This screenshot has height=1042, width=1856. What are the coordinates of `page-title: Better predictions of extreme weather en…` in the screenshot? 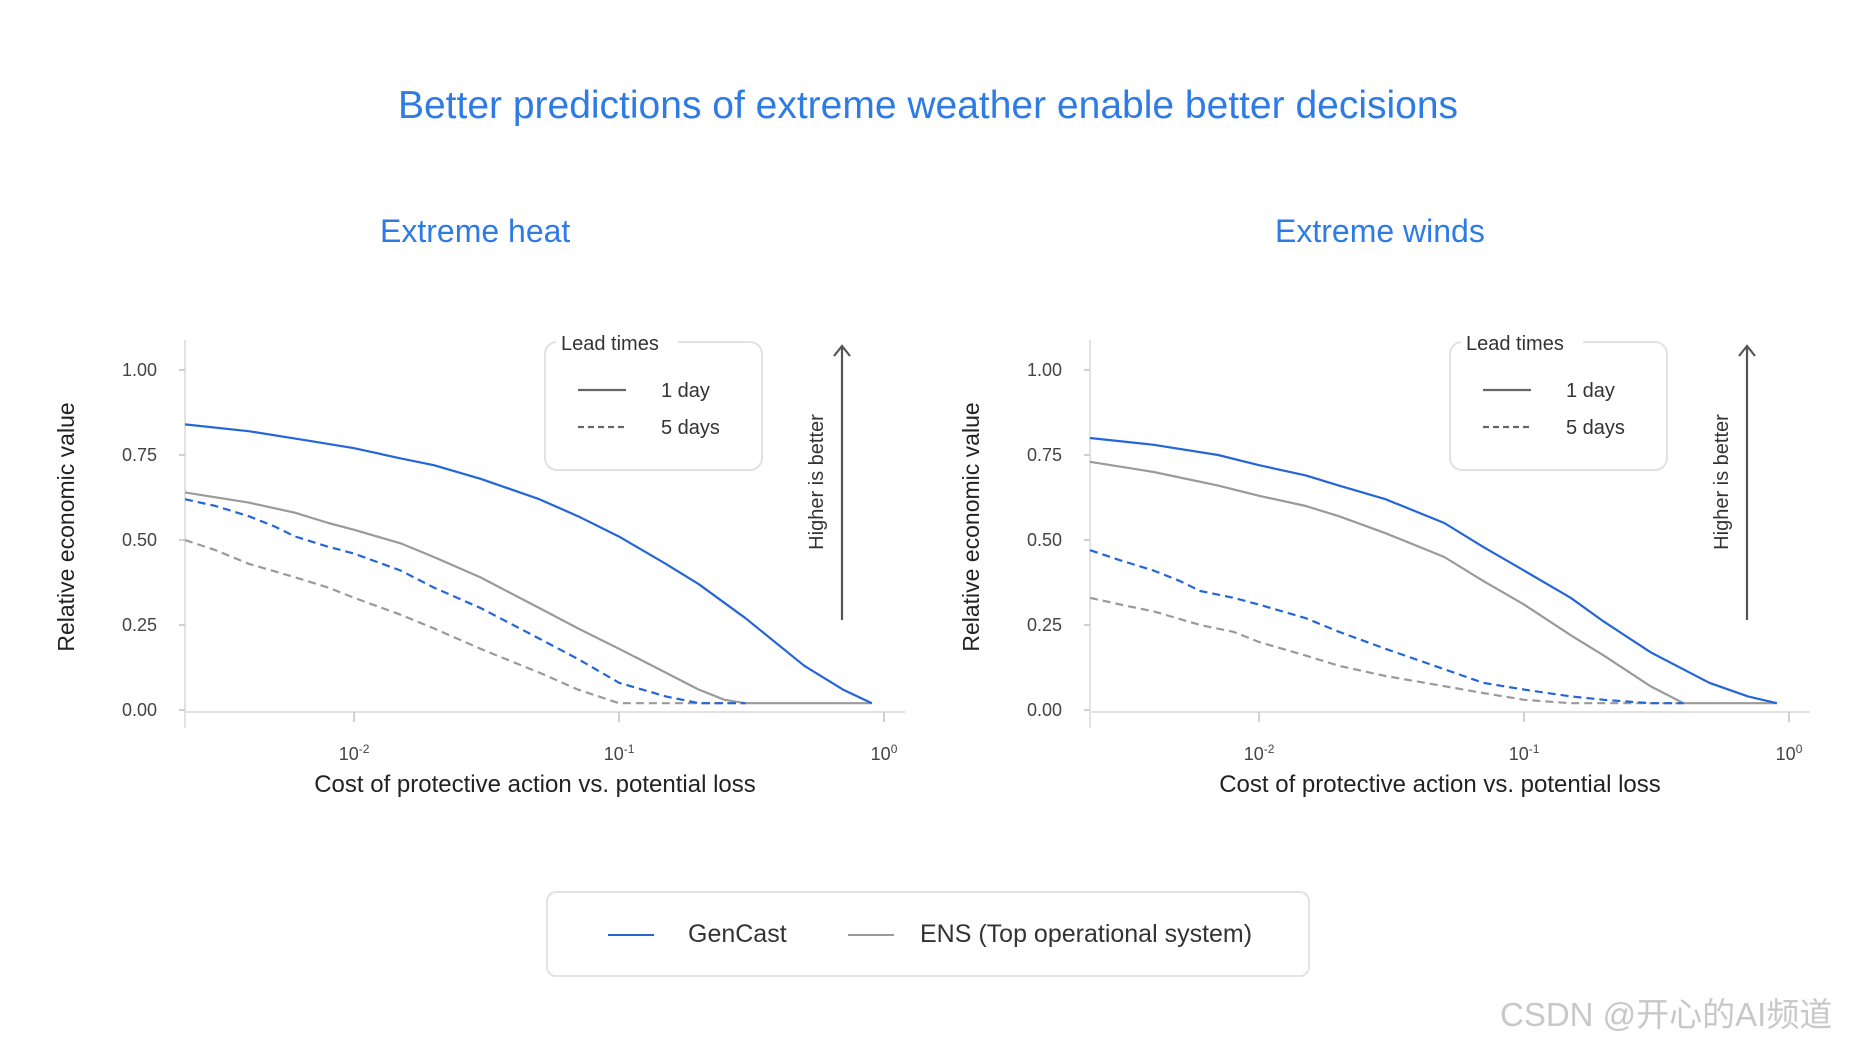 It's located at (928, 105).